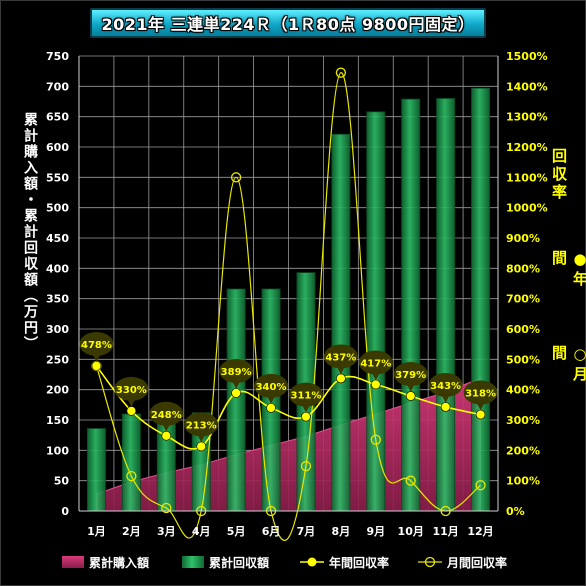 The image size is (586, 586). I want to click on right-tick-label: 800%, so click(523, 268).